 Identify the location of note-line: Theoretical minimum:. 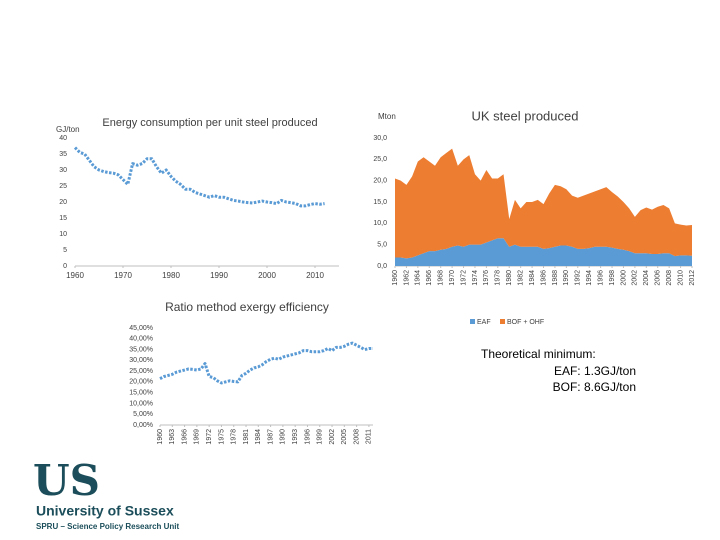
(538, 354).